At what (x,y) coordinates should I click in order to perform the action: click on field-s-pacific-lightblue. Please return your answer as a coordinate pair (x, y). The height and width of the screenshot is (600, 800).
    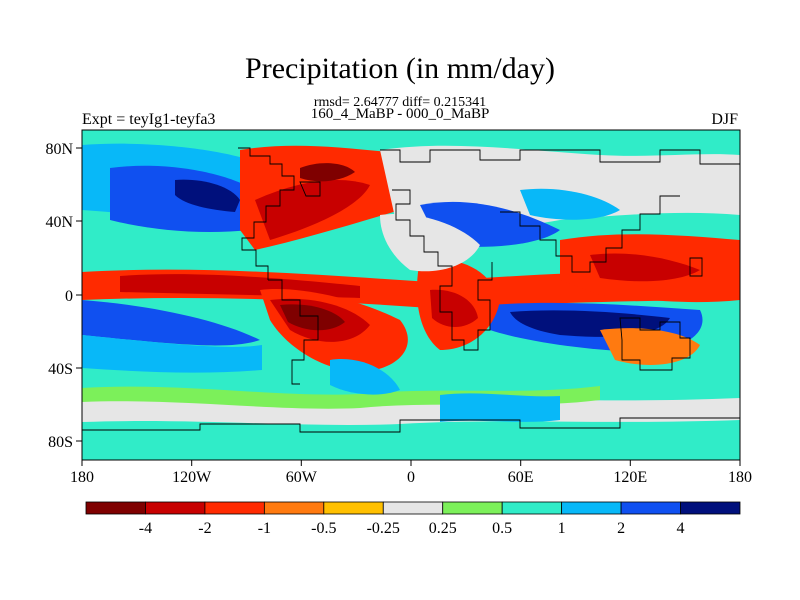
    Looking at the image, I should click on (172, 354).